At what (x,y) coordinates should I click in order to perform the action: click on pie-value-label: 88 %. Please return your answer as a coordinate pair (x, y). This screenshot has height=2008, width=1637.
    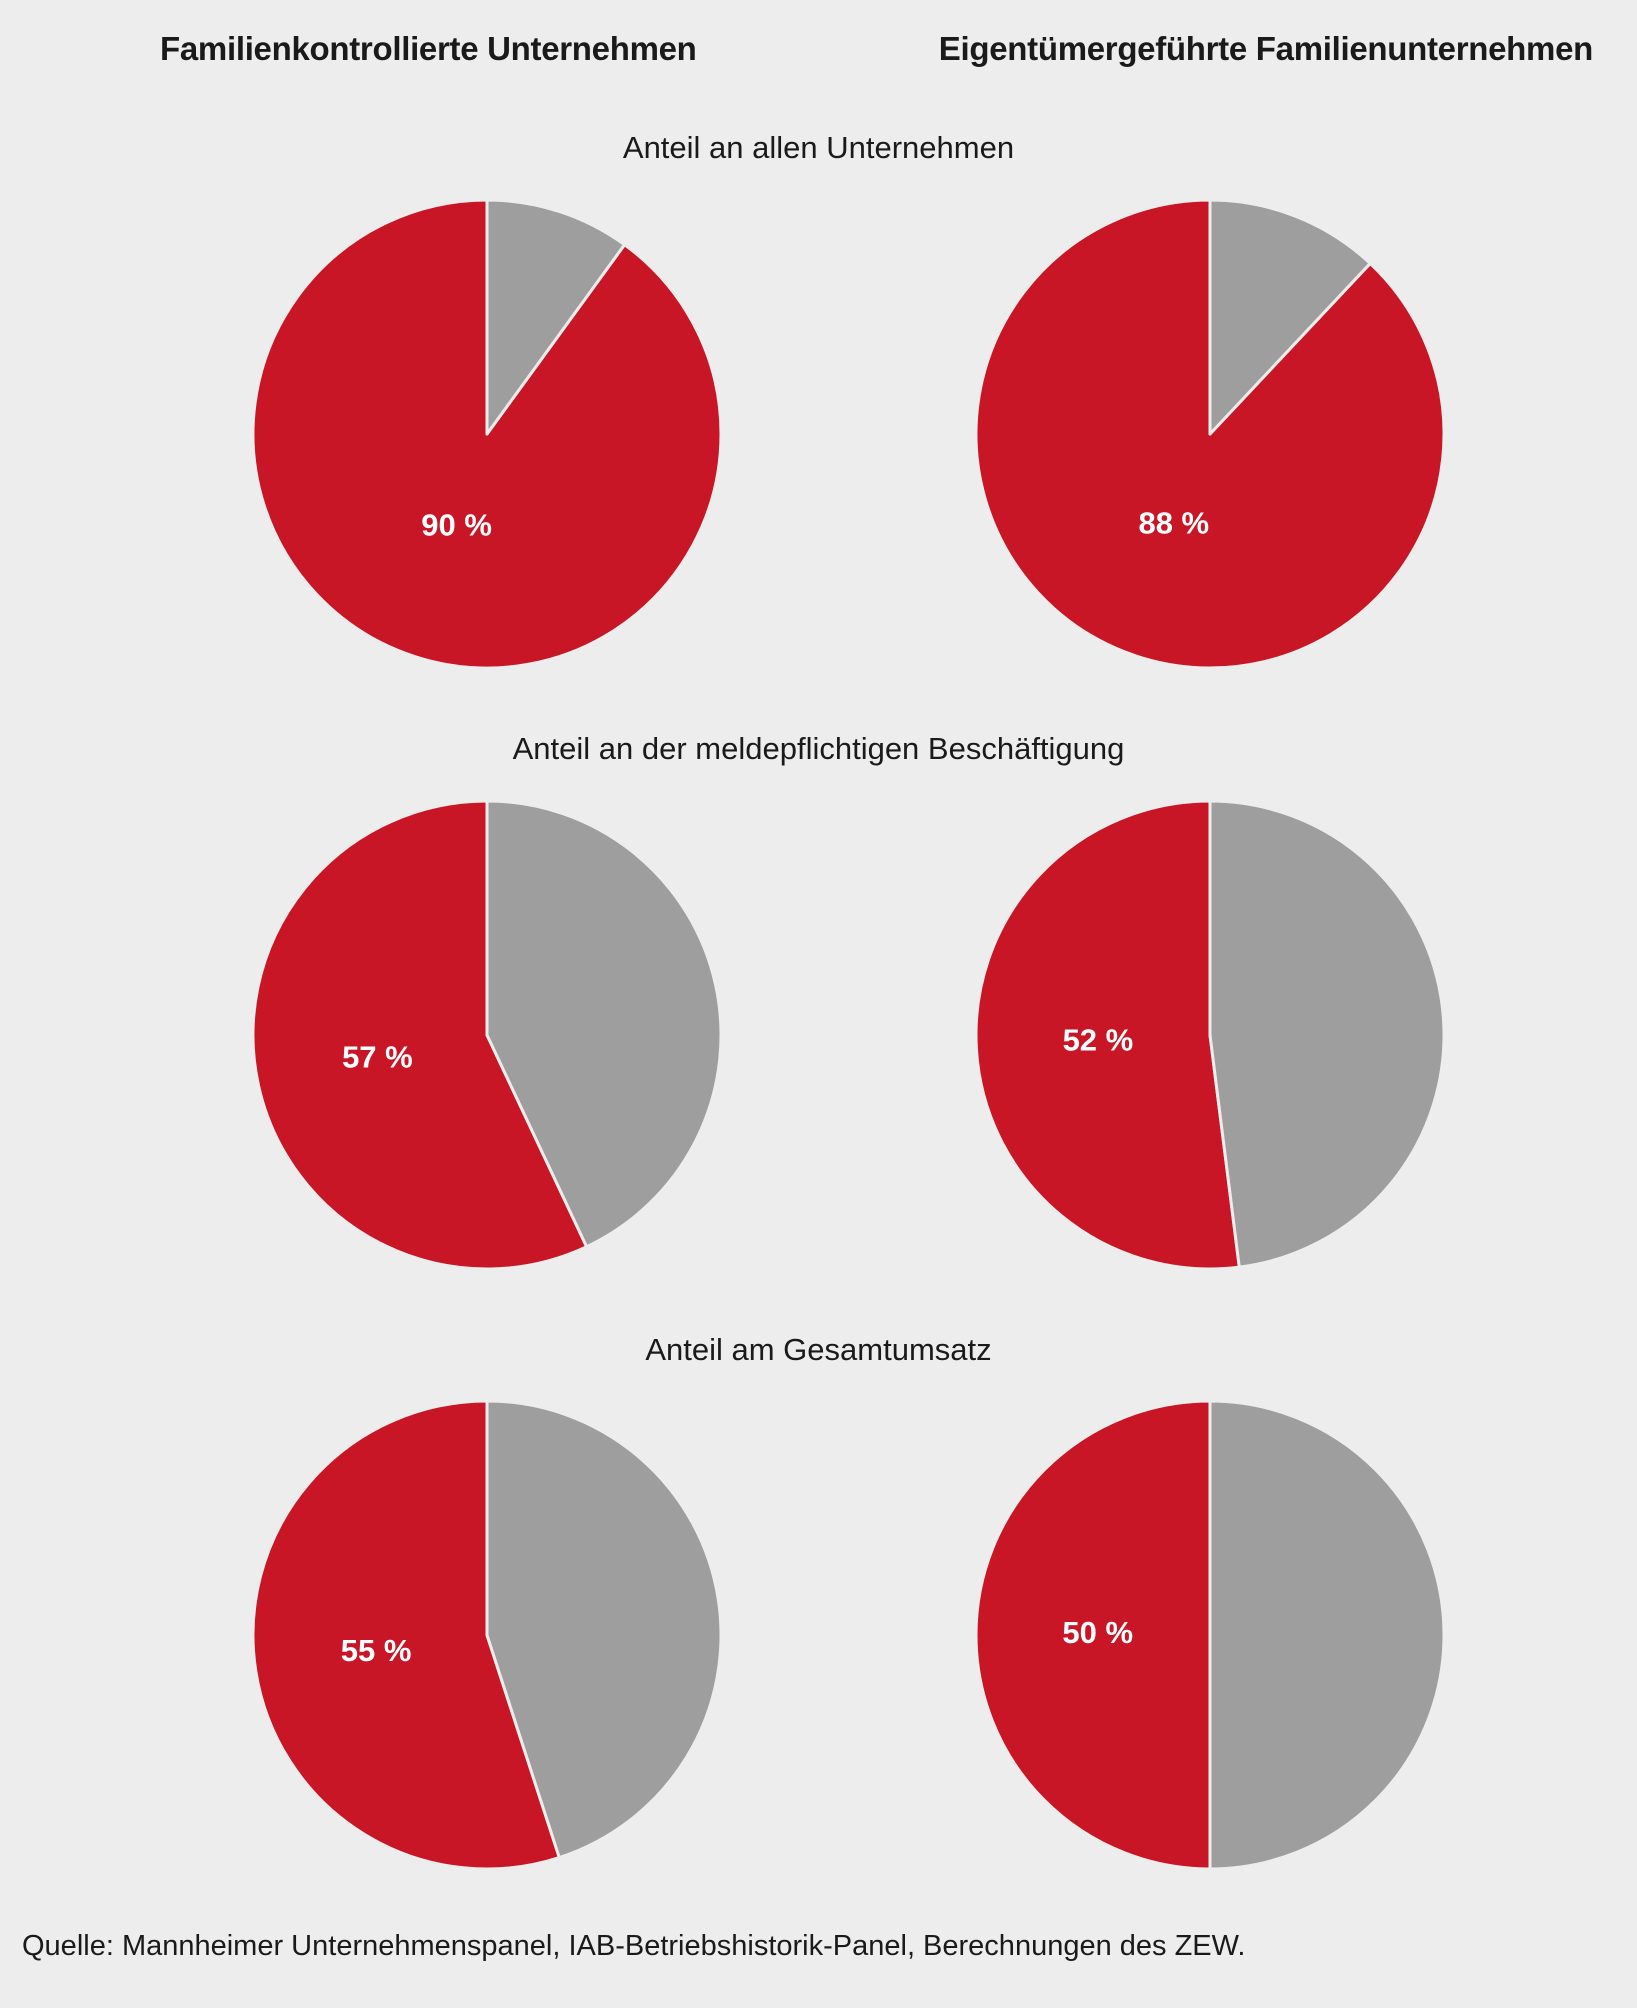
    Looking at the image, I should click on (1173, 523).